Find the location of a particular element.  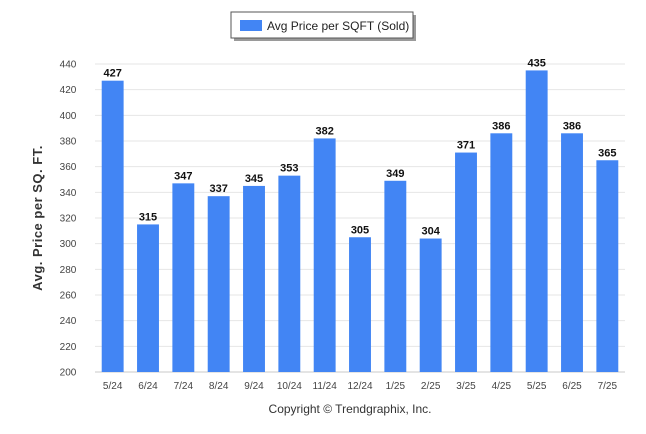

y-tick-label: 220 is located at coordinates (68, 347).